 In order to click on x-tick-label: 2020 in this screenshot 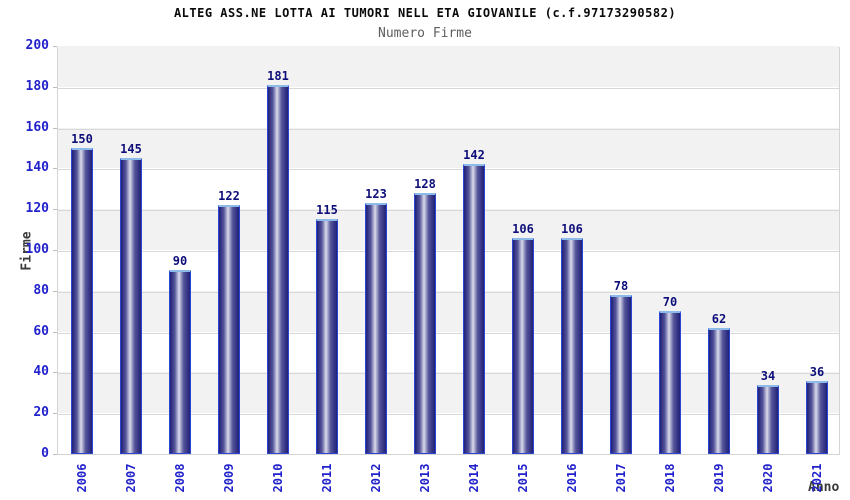, I will do `click(767, 478)`.